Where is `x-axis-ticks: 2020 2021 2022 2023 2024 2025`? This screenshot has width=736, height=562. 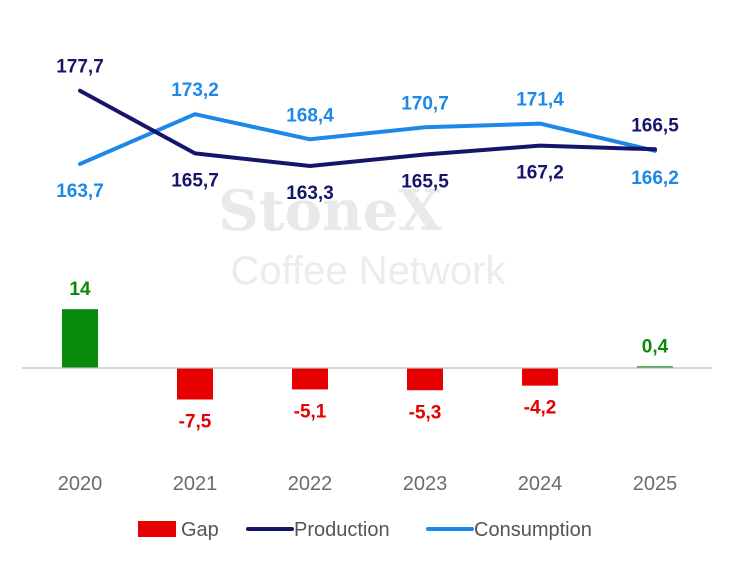
x-axis-ticks: 2020 2021 2022 2023 2024 2025 is located at coordinates (368, 484).